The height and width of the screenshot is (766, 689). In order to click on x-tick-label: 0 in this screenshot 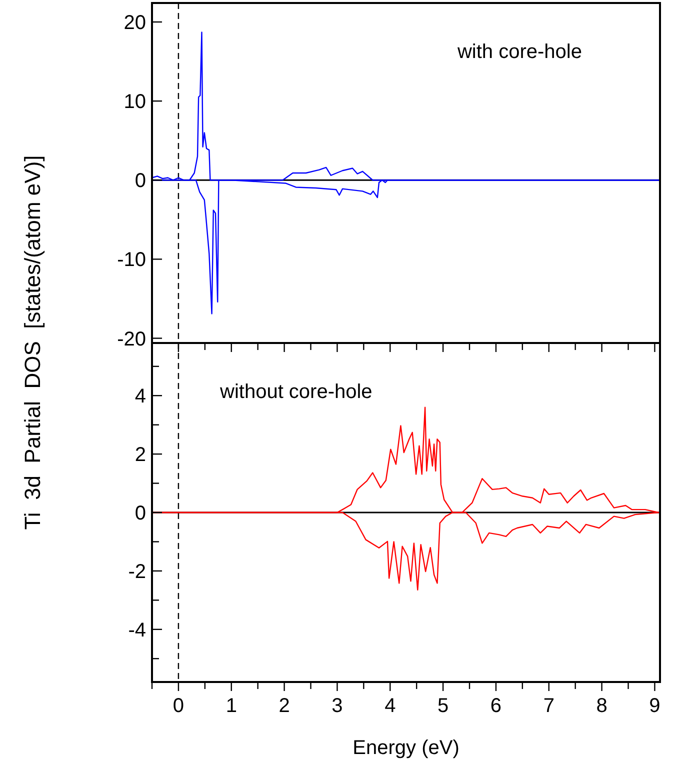, I will do `click(178, 706)`.